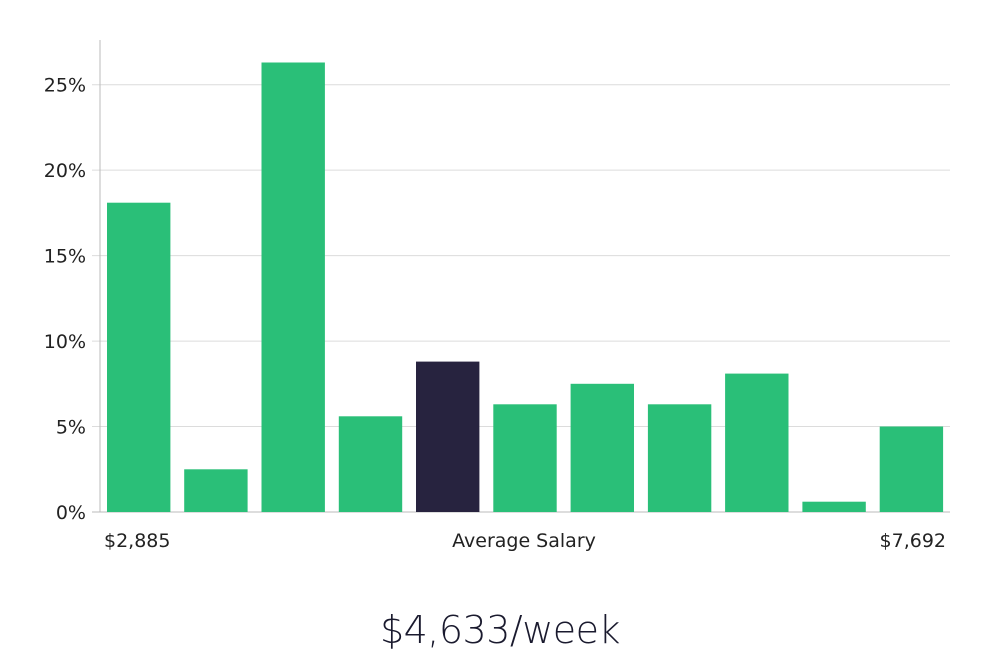 Image resolution: width=1000 pixels, height=660 pixels. Describe the element at coordinates (65, 257) in the screenshot. I see `y-tick-label: 15%` at that location.